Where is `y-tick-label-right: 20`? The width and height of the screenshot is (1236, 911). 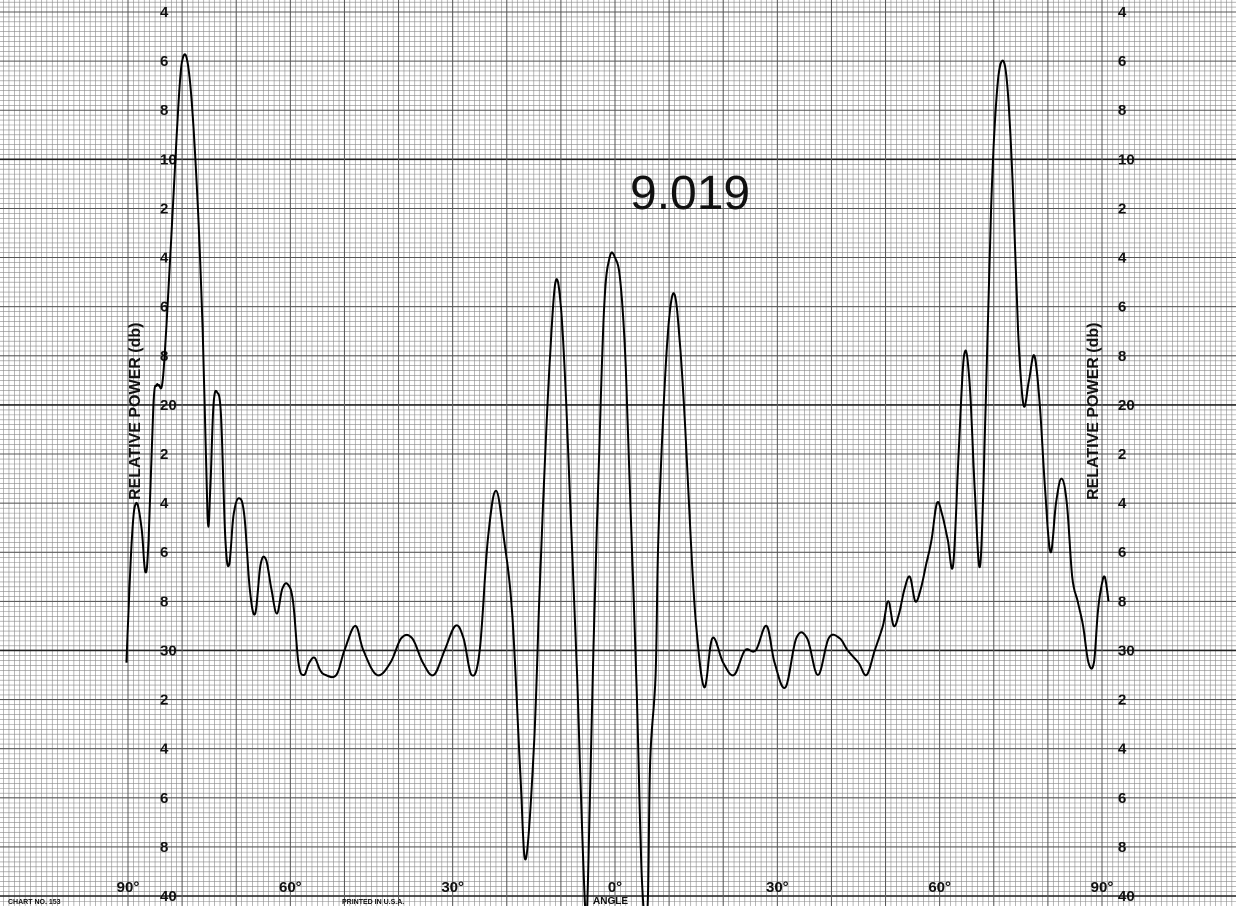
y-tick-label-right: 20 is located at coordinates (1126, 405).